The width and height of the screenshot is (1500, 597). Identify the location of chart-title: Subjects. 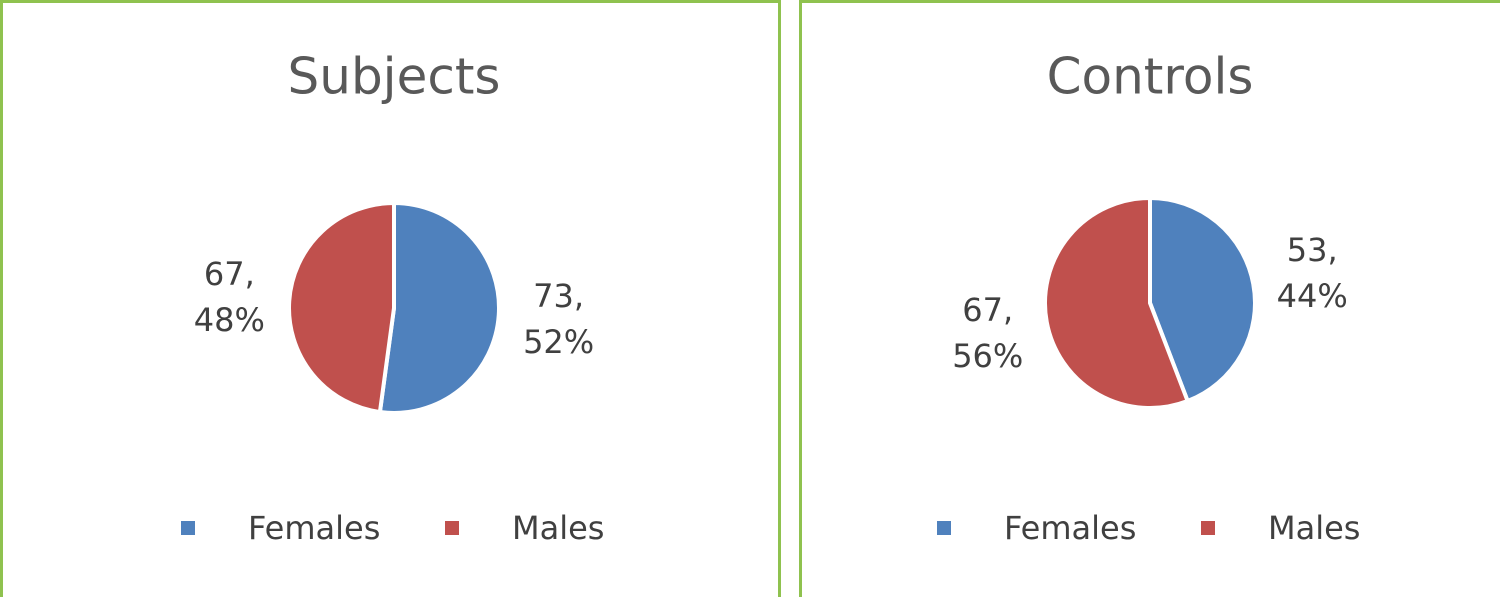
(394, 77).